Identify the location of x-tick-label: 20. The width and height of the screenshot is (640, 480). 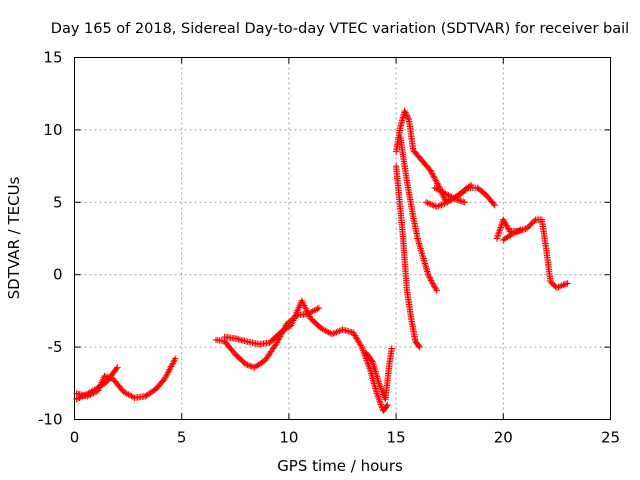
(503, 438).